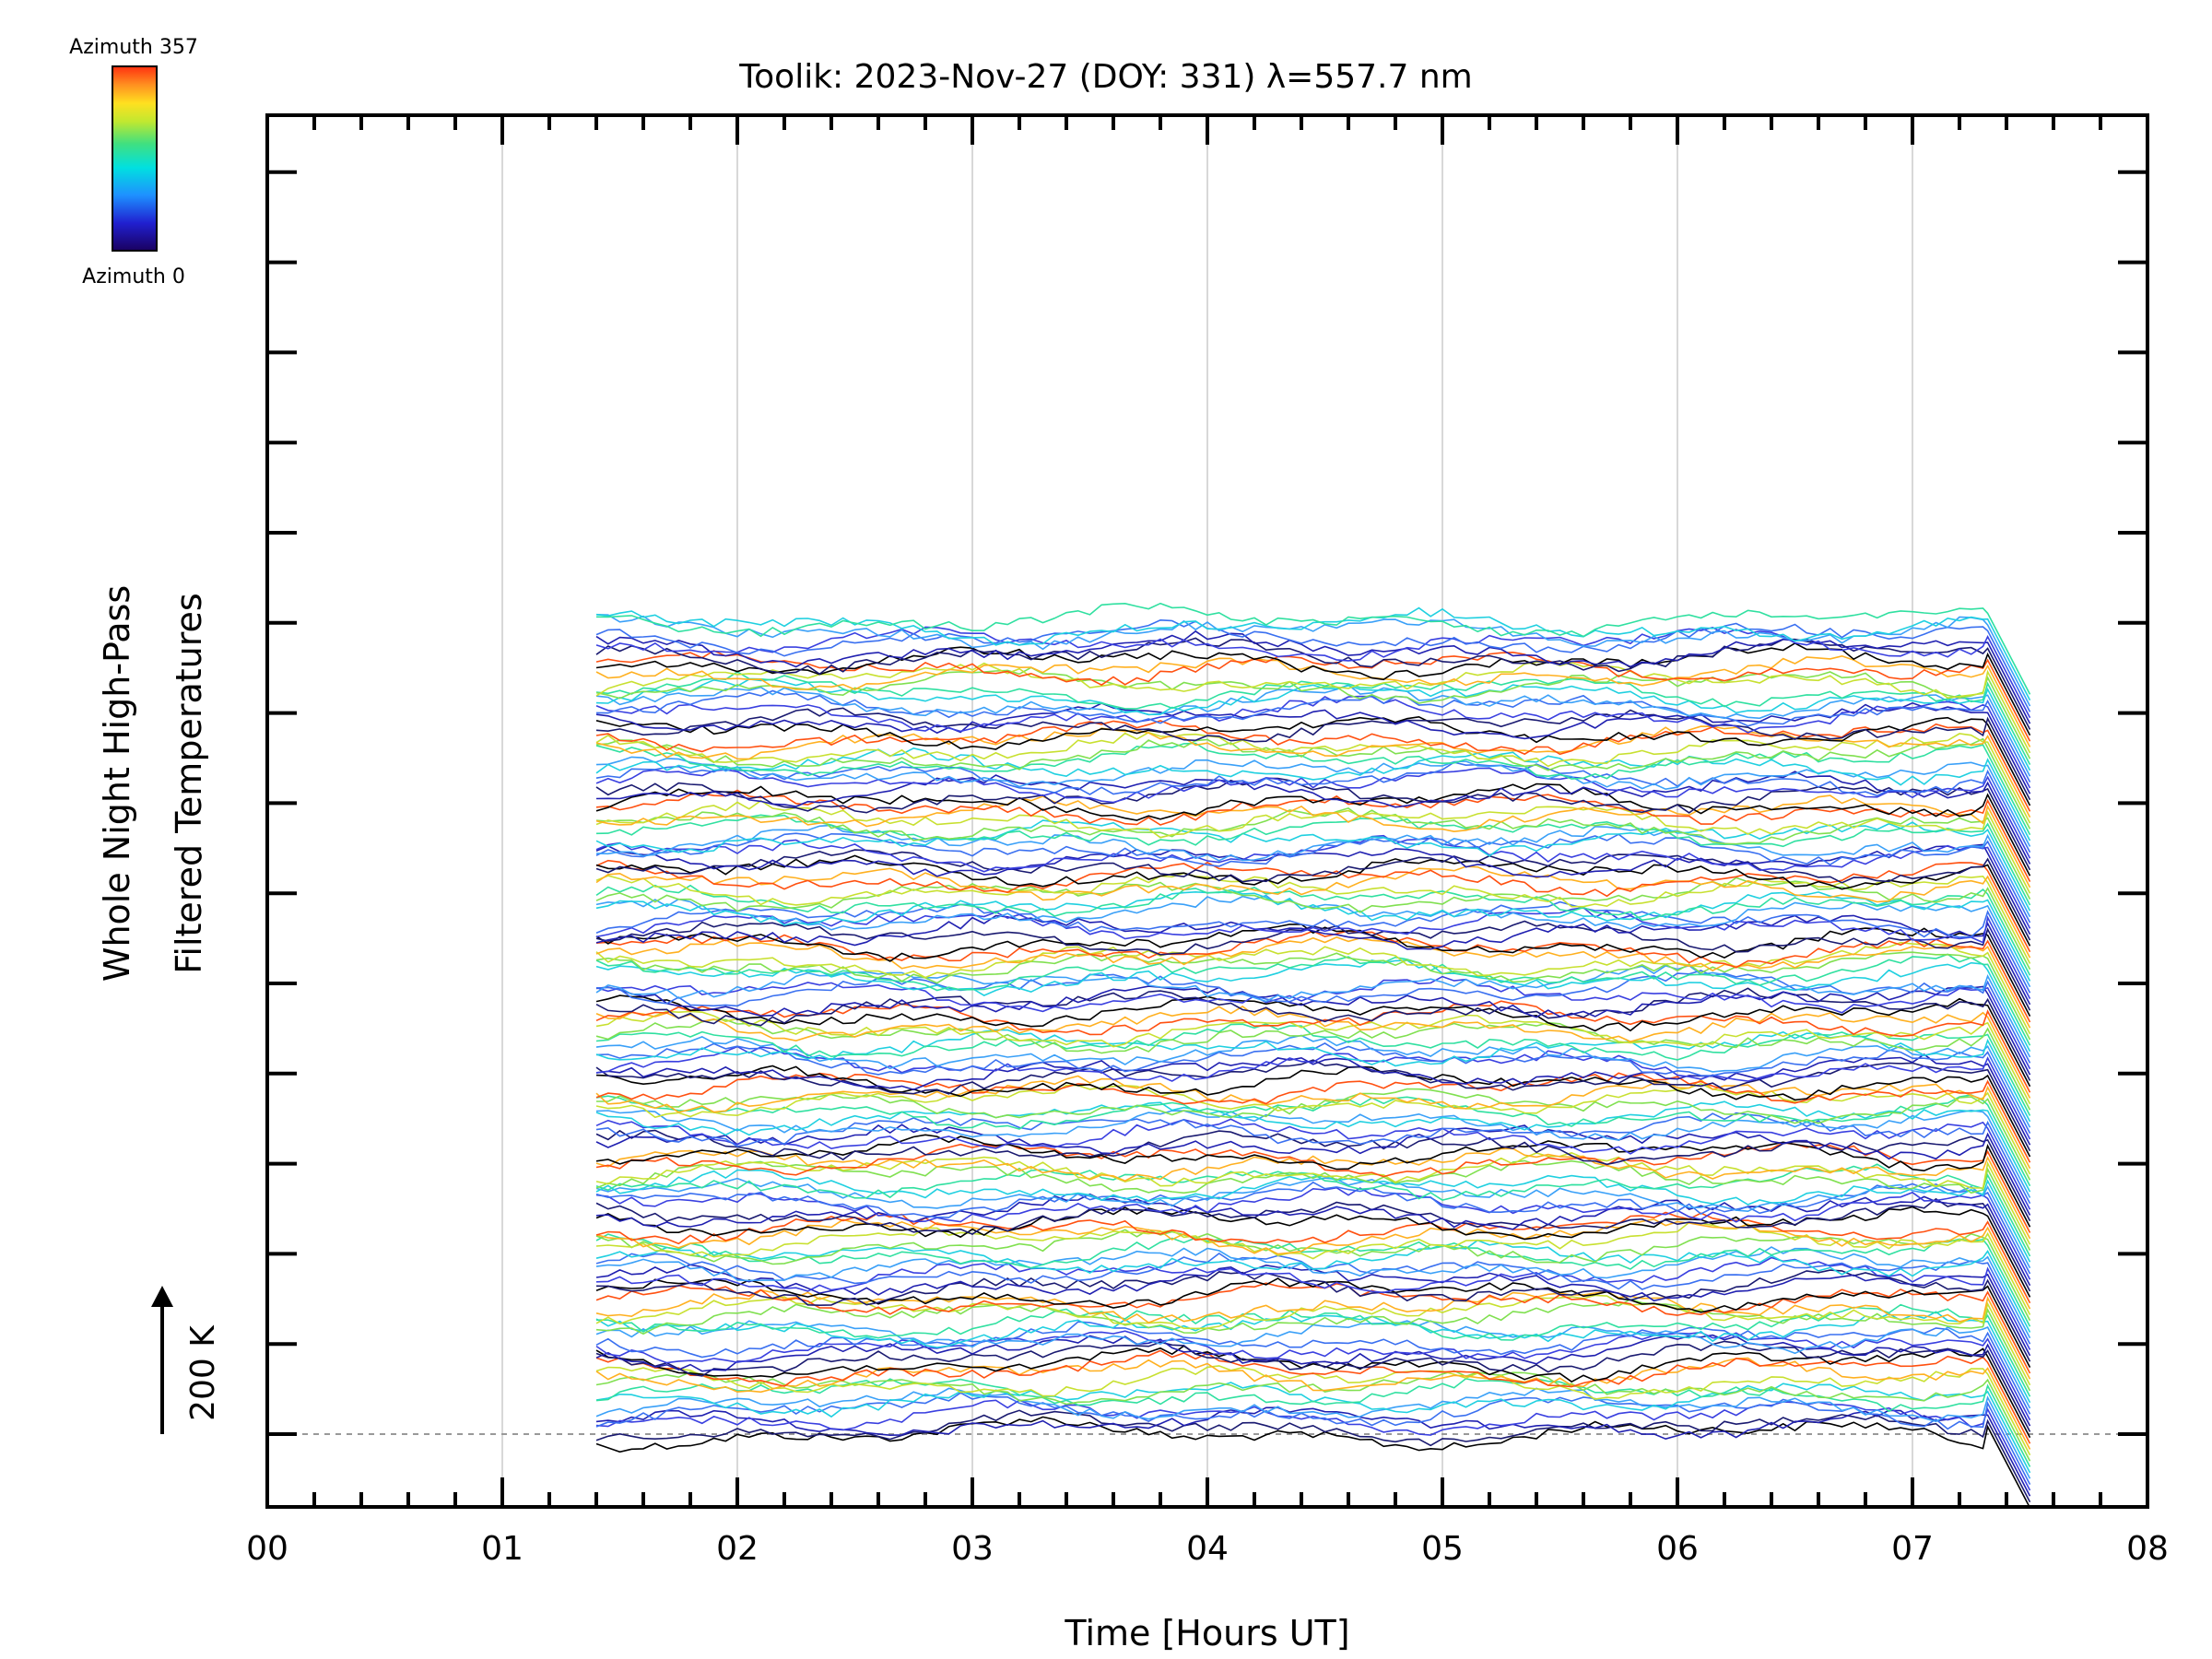 The image size is (2212, 1659). I want to click on x-tick-labels: 00 01 02 03 04 05 06 07 08, so click(1207, 1549).